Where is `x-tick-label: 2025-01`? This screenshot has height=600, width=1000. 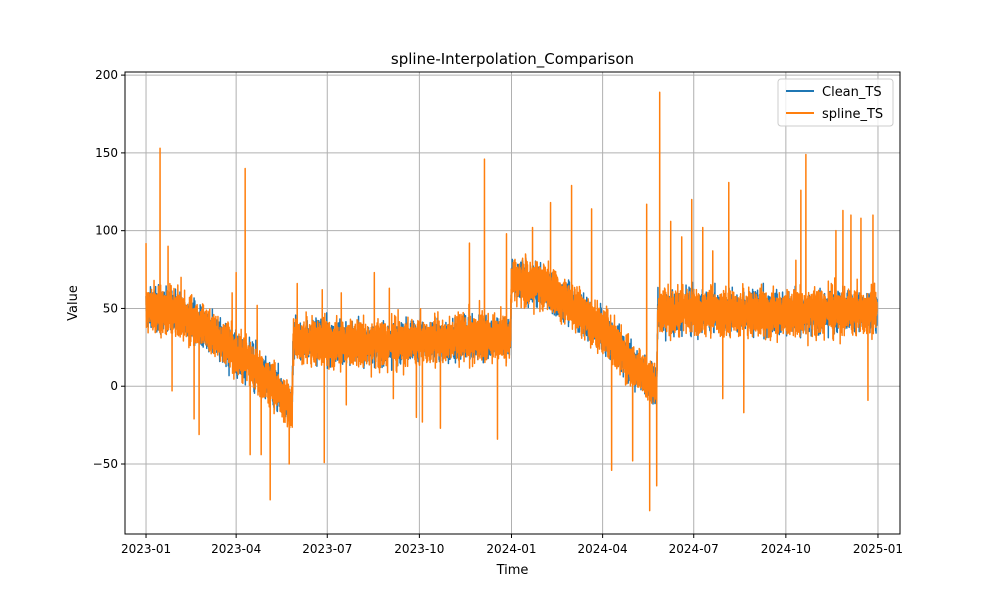
x-tick-label: 2025-01 is located at coordinates (878, 549).